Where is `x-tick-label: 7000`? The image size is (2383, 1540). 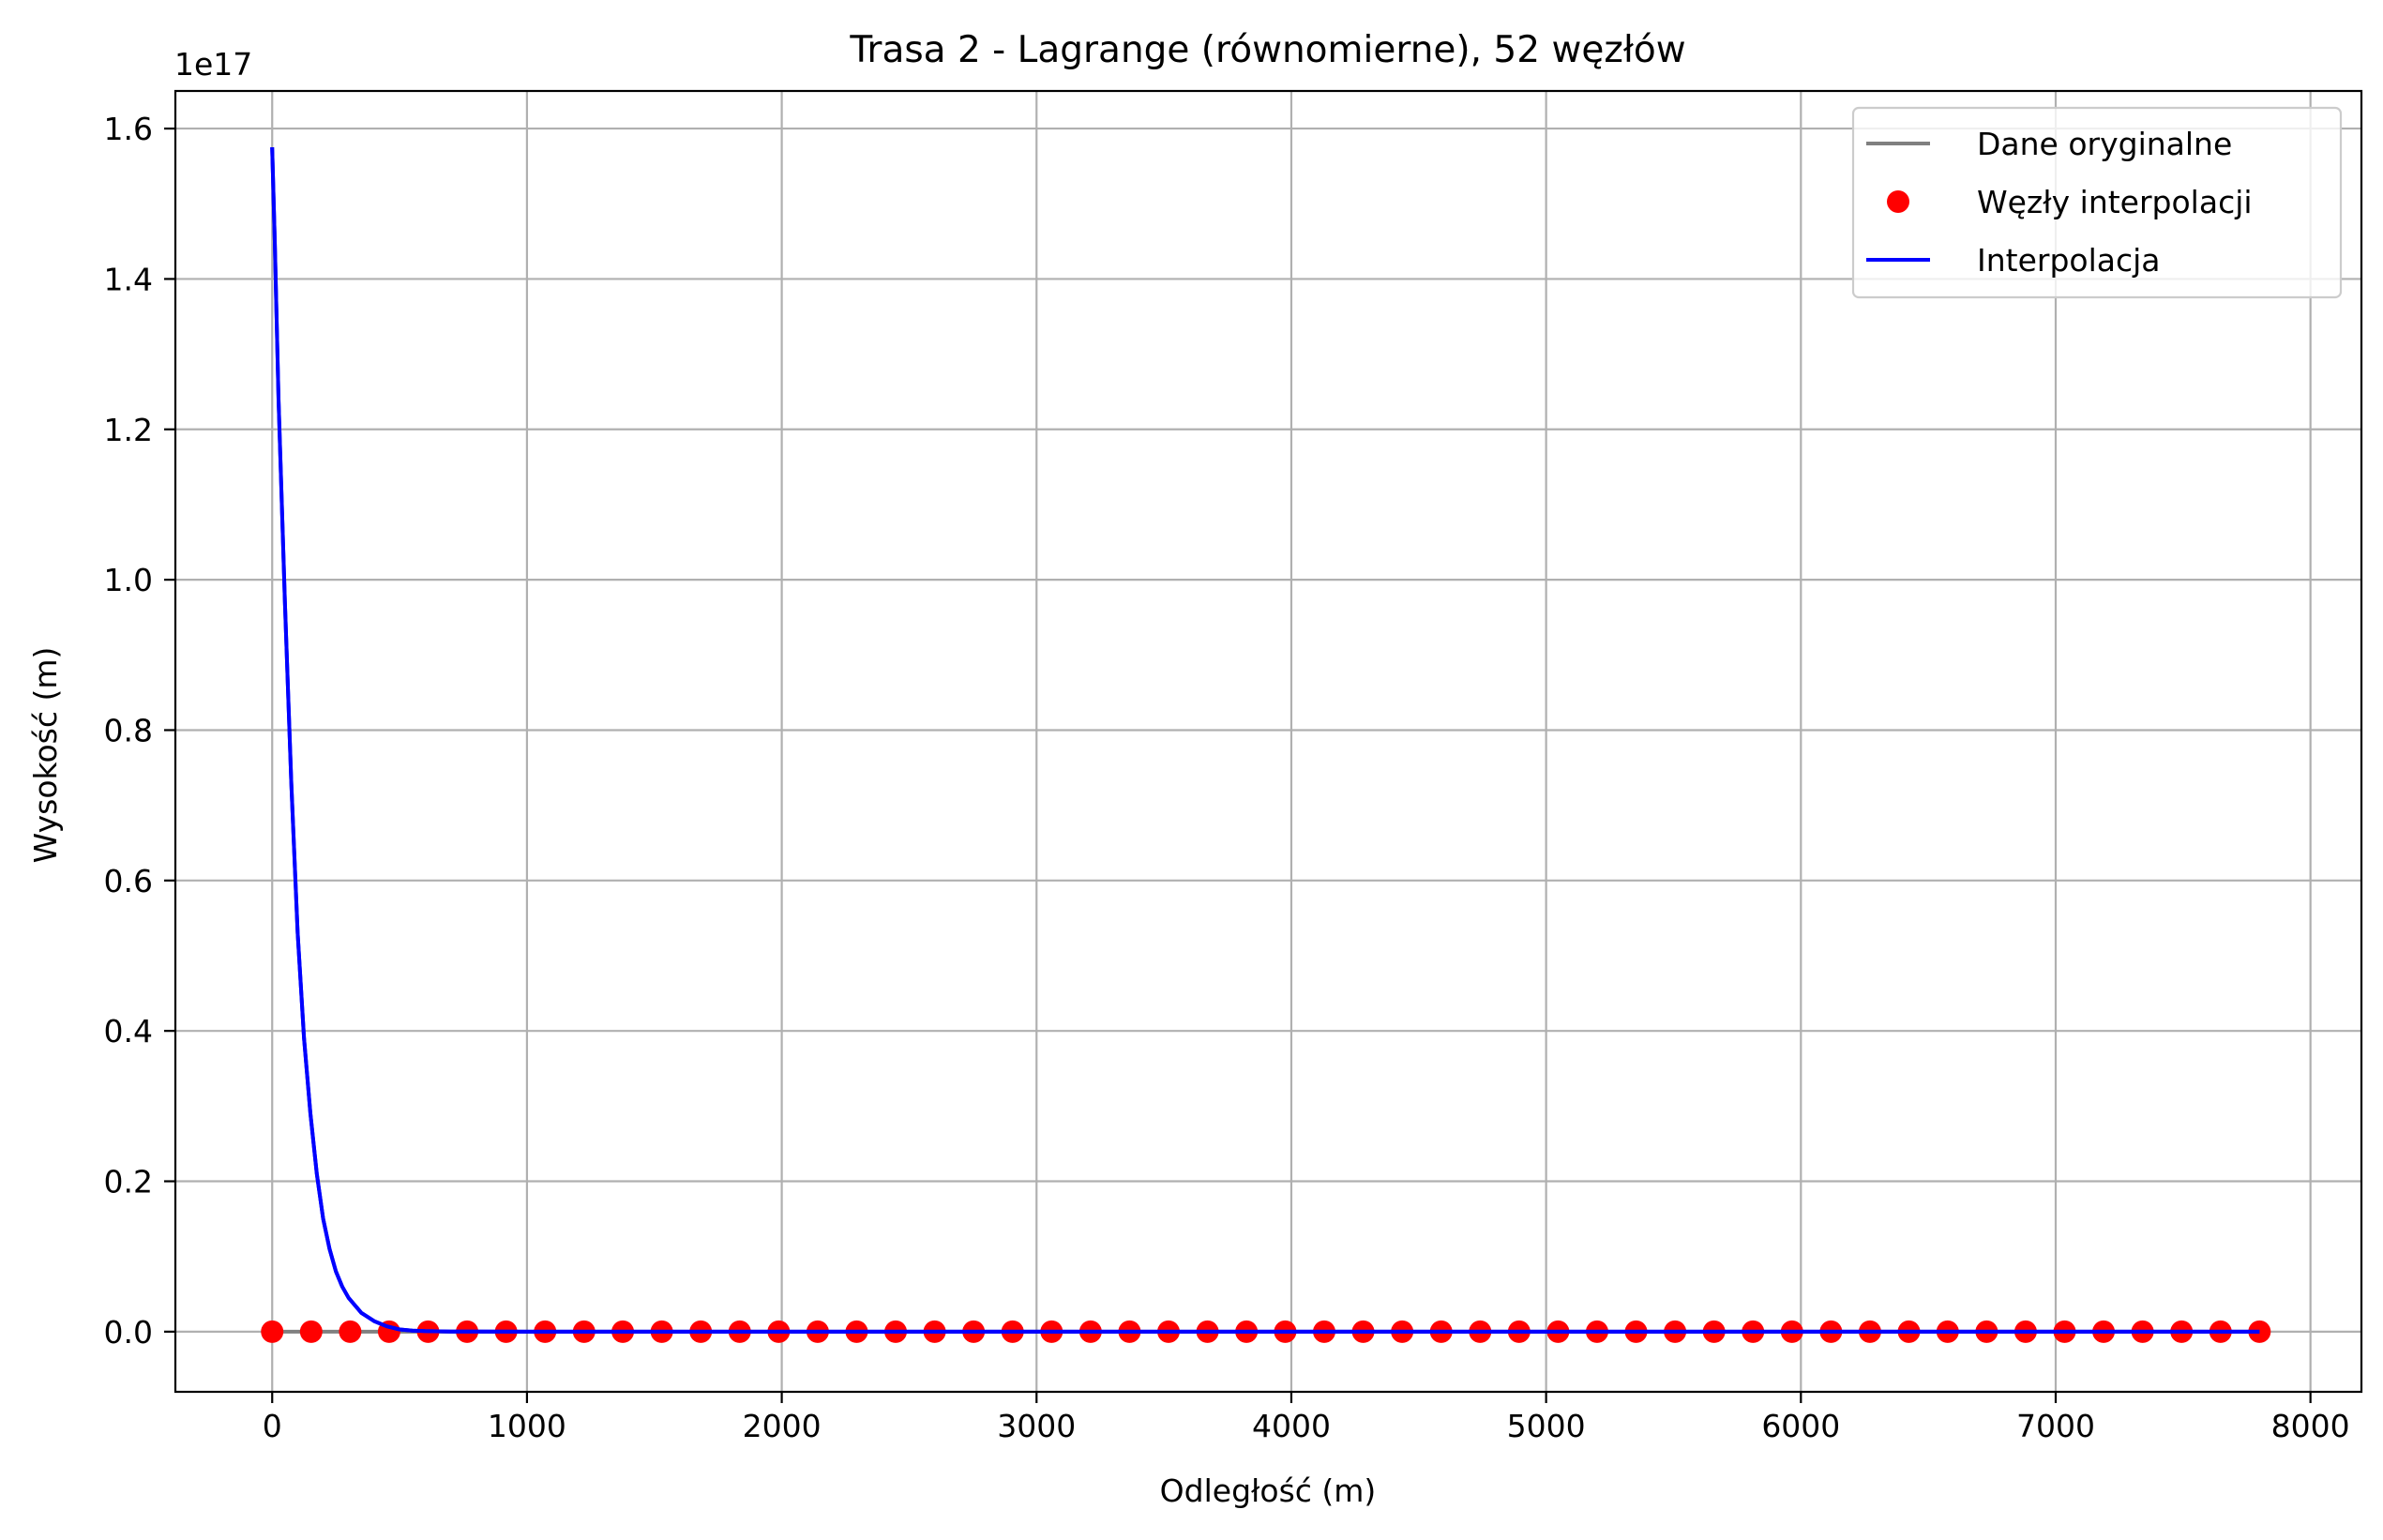 x-tick-label: 7000 is located at coordinates (2055, 1426).